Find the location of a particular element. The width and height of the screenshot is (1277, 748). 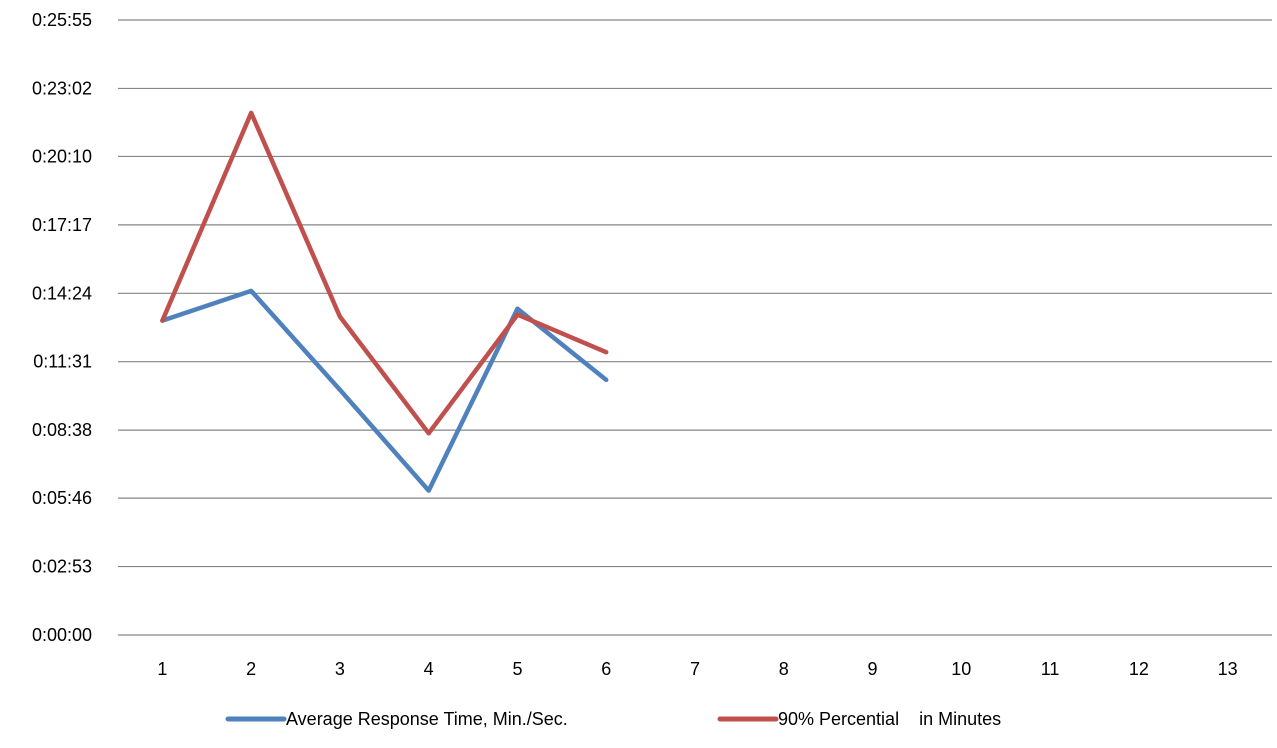

x-tick-label: 10 is located at coordinates (961, 669).